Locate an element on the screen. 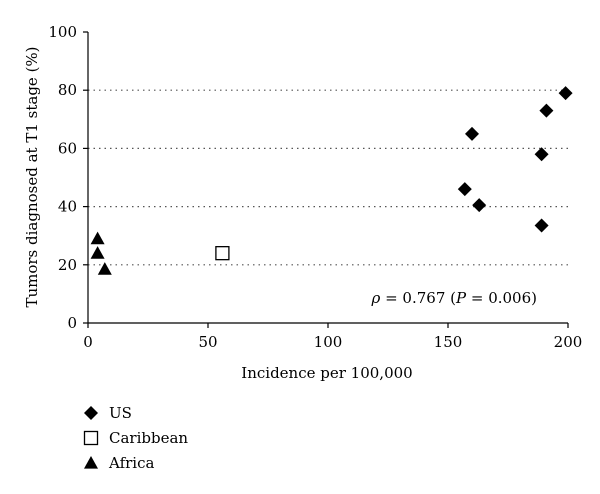 The height and width of the screenshot is (494, 600). x-tick-label: 150 is located at coordinates (448, 342).